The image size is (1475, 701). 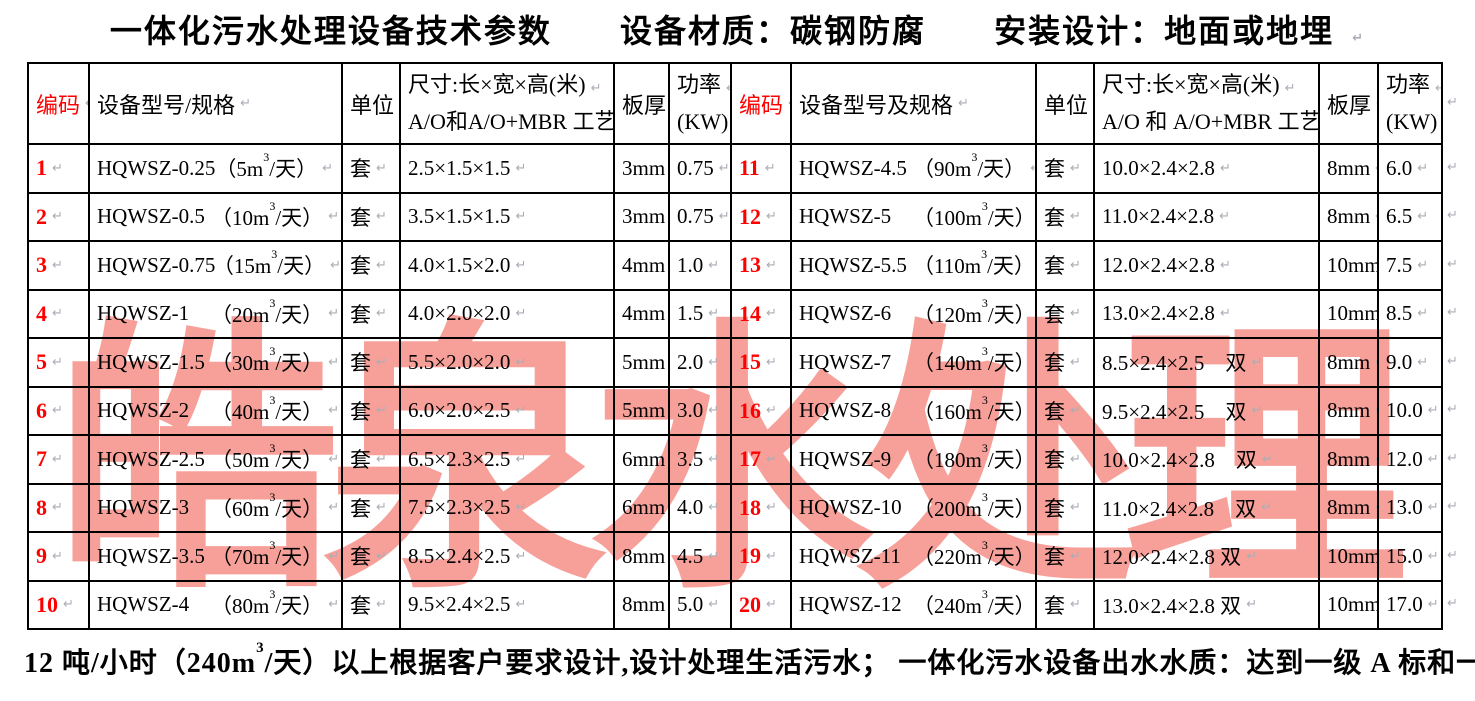 What do you see at coordinates (701, 460) in the screenshot?
I see `cell-power: 3.5 ↵` at bounding box center [701, 460].